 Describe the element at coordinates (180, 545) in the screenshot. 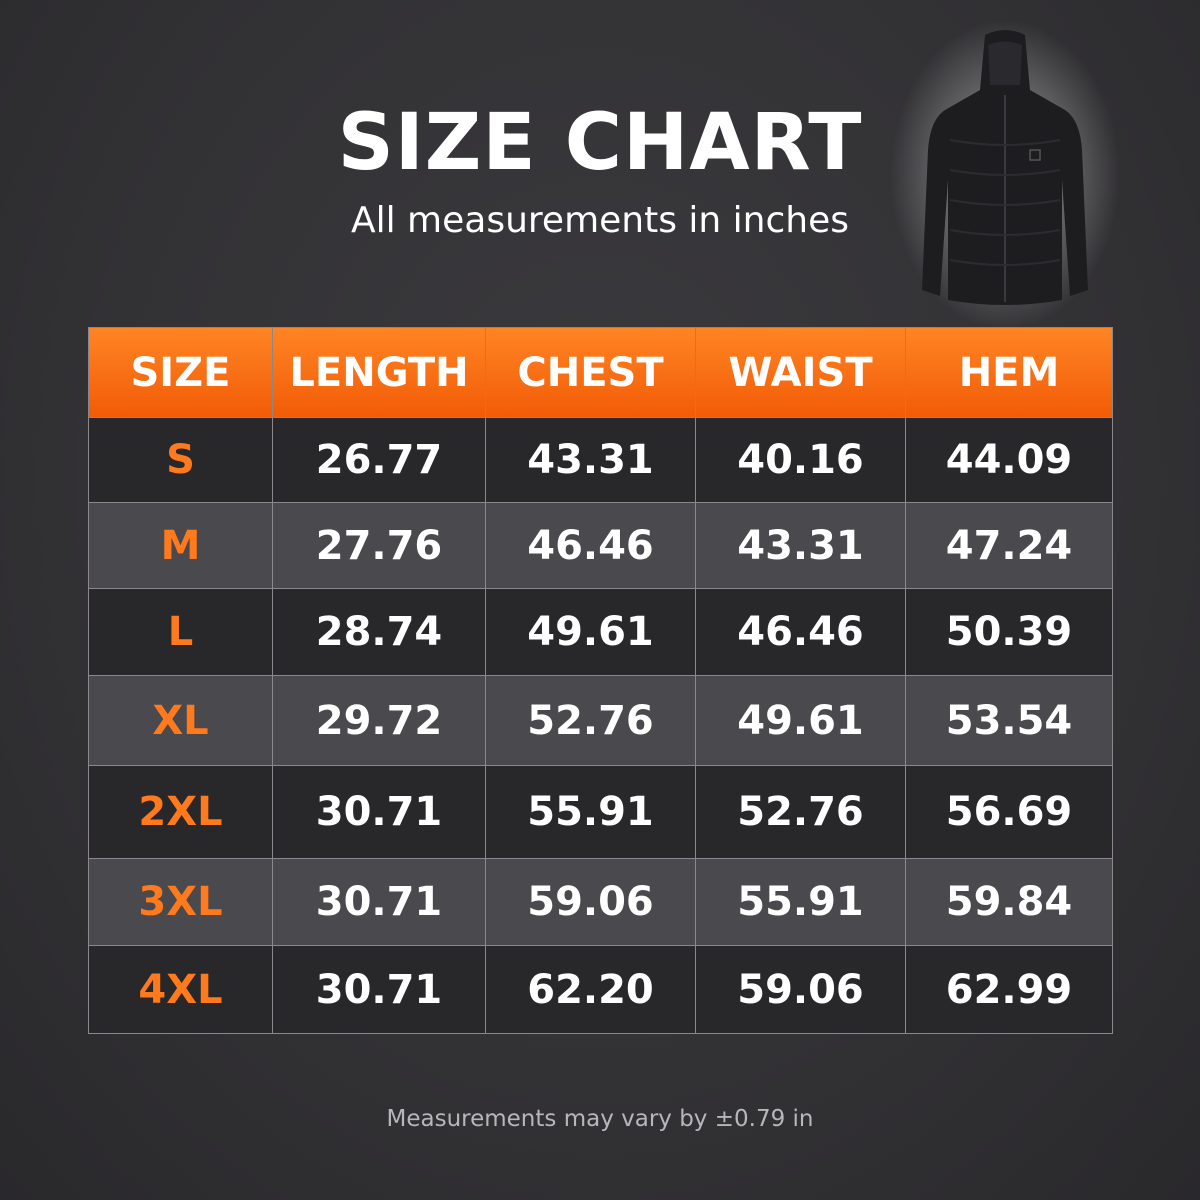

I see `size-label: M` at that location.